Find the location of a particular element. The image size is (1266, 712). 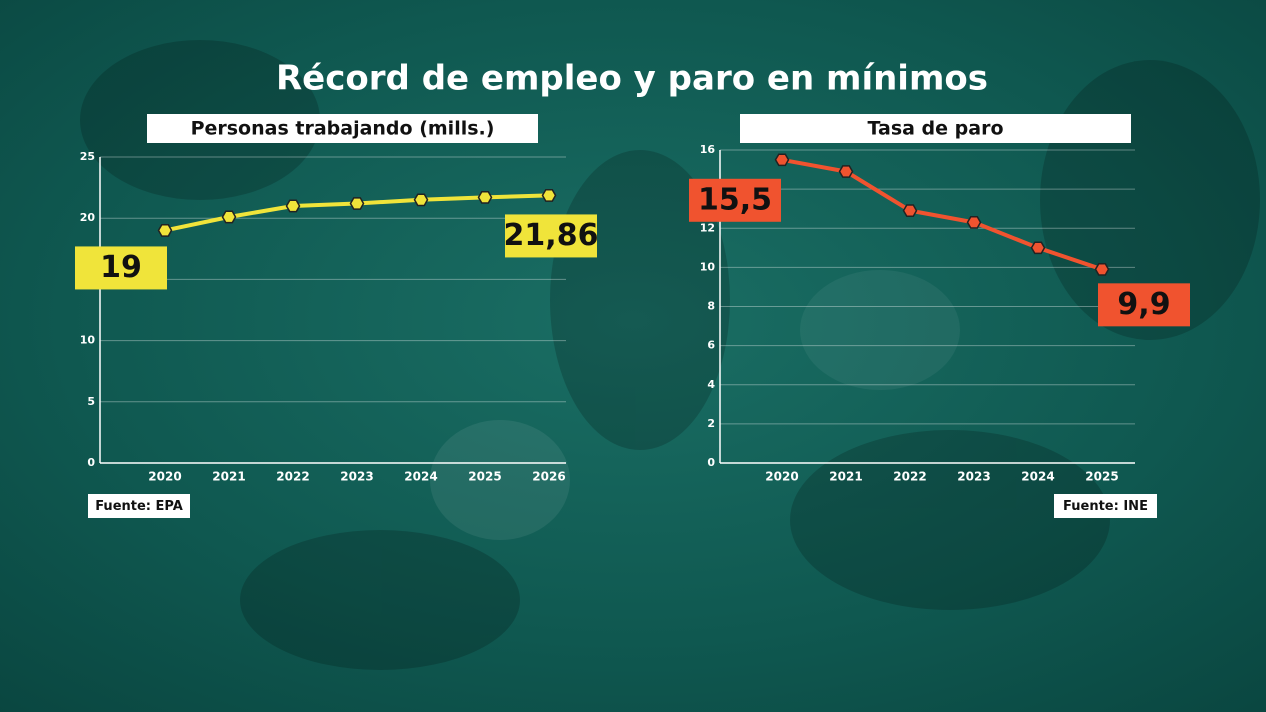

value-label: 19 is located at coordinates (121, 267).